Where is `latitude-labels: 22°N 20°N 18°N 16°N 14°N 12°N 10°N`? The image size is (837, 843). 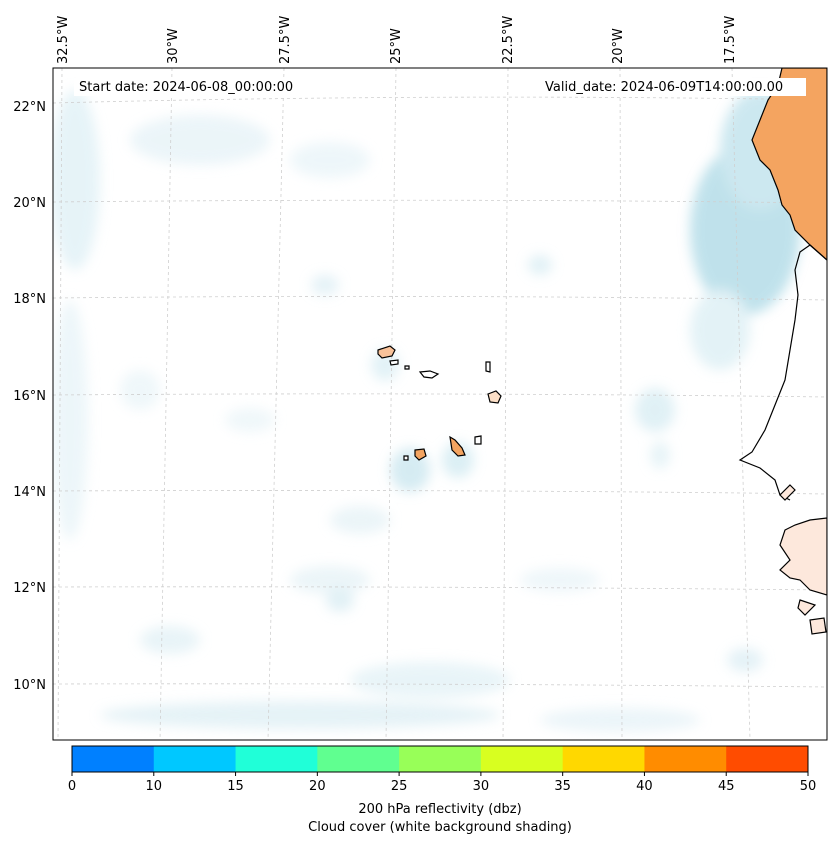 latitude-labels: 22°N 20°N 18°N 16°N 14°N 12°N 10°N is located at coordinates (29, 396).